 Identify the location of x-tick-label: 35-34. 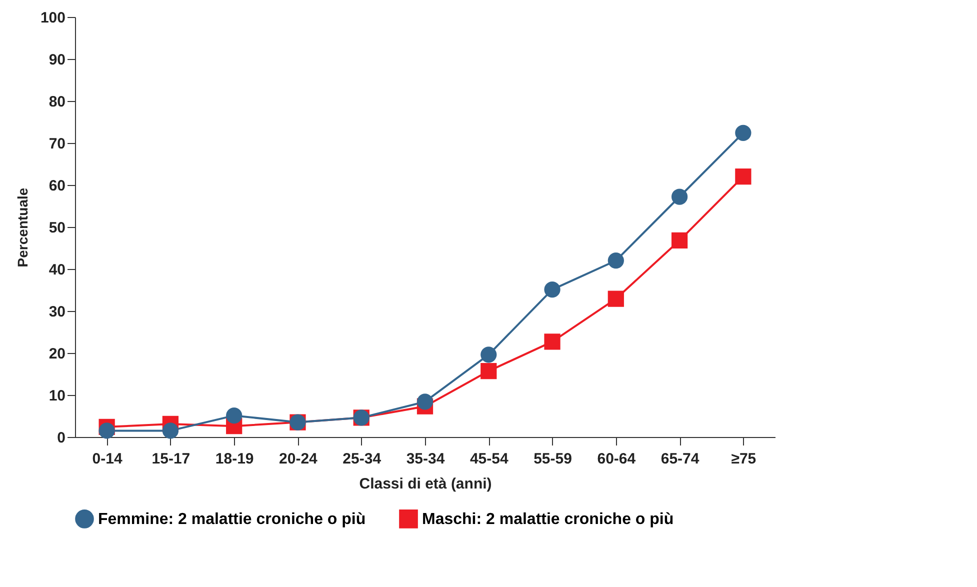
(426, 459).